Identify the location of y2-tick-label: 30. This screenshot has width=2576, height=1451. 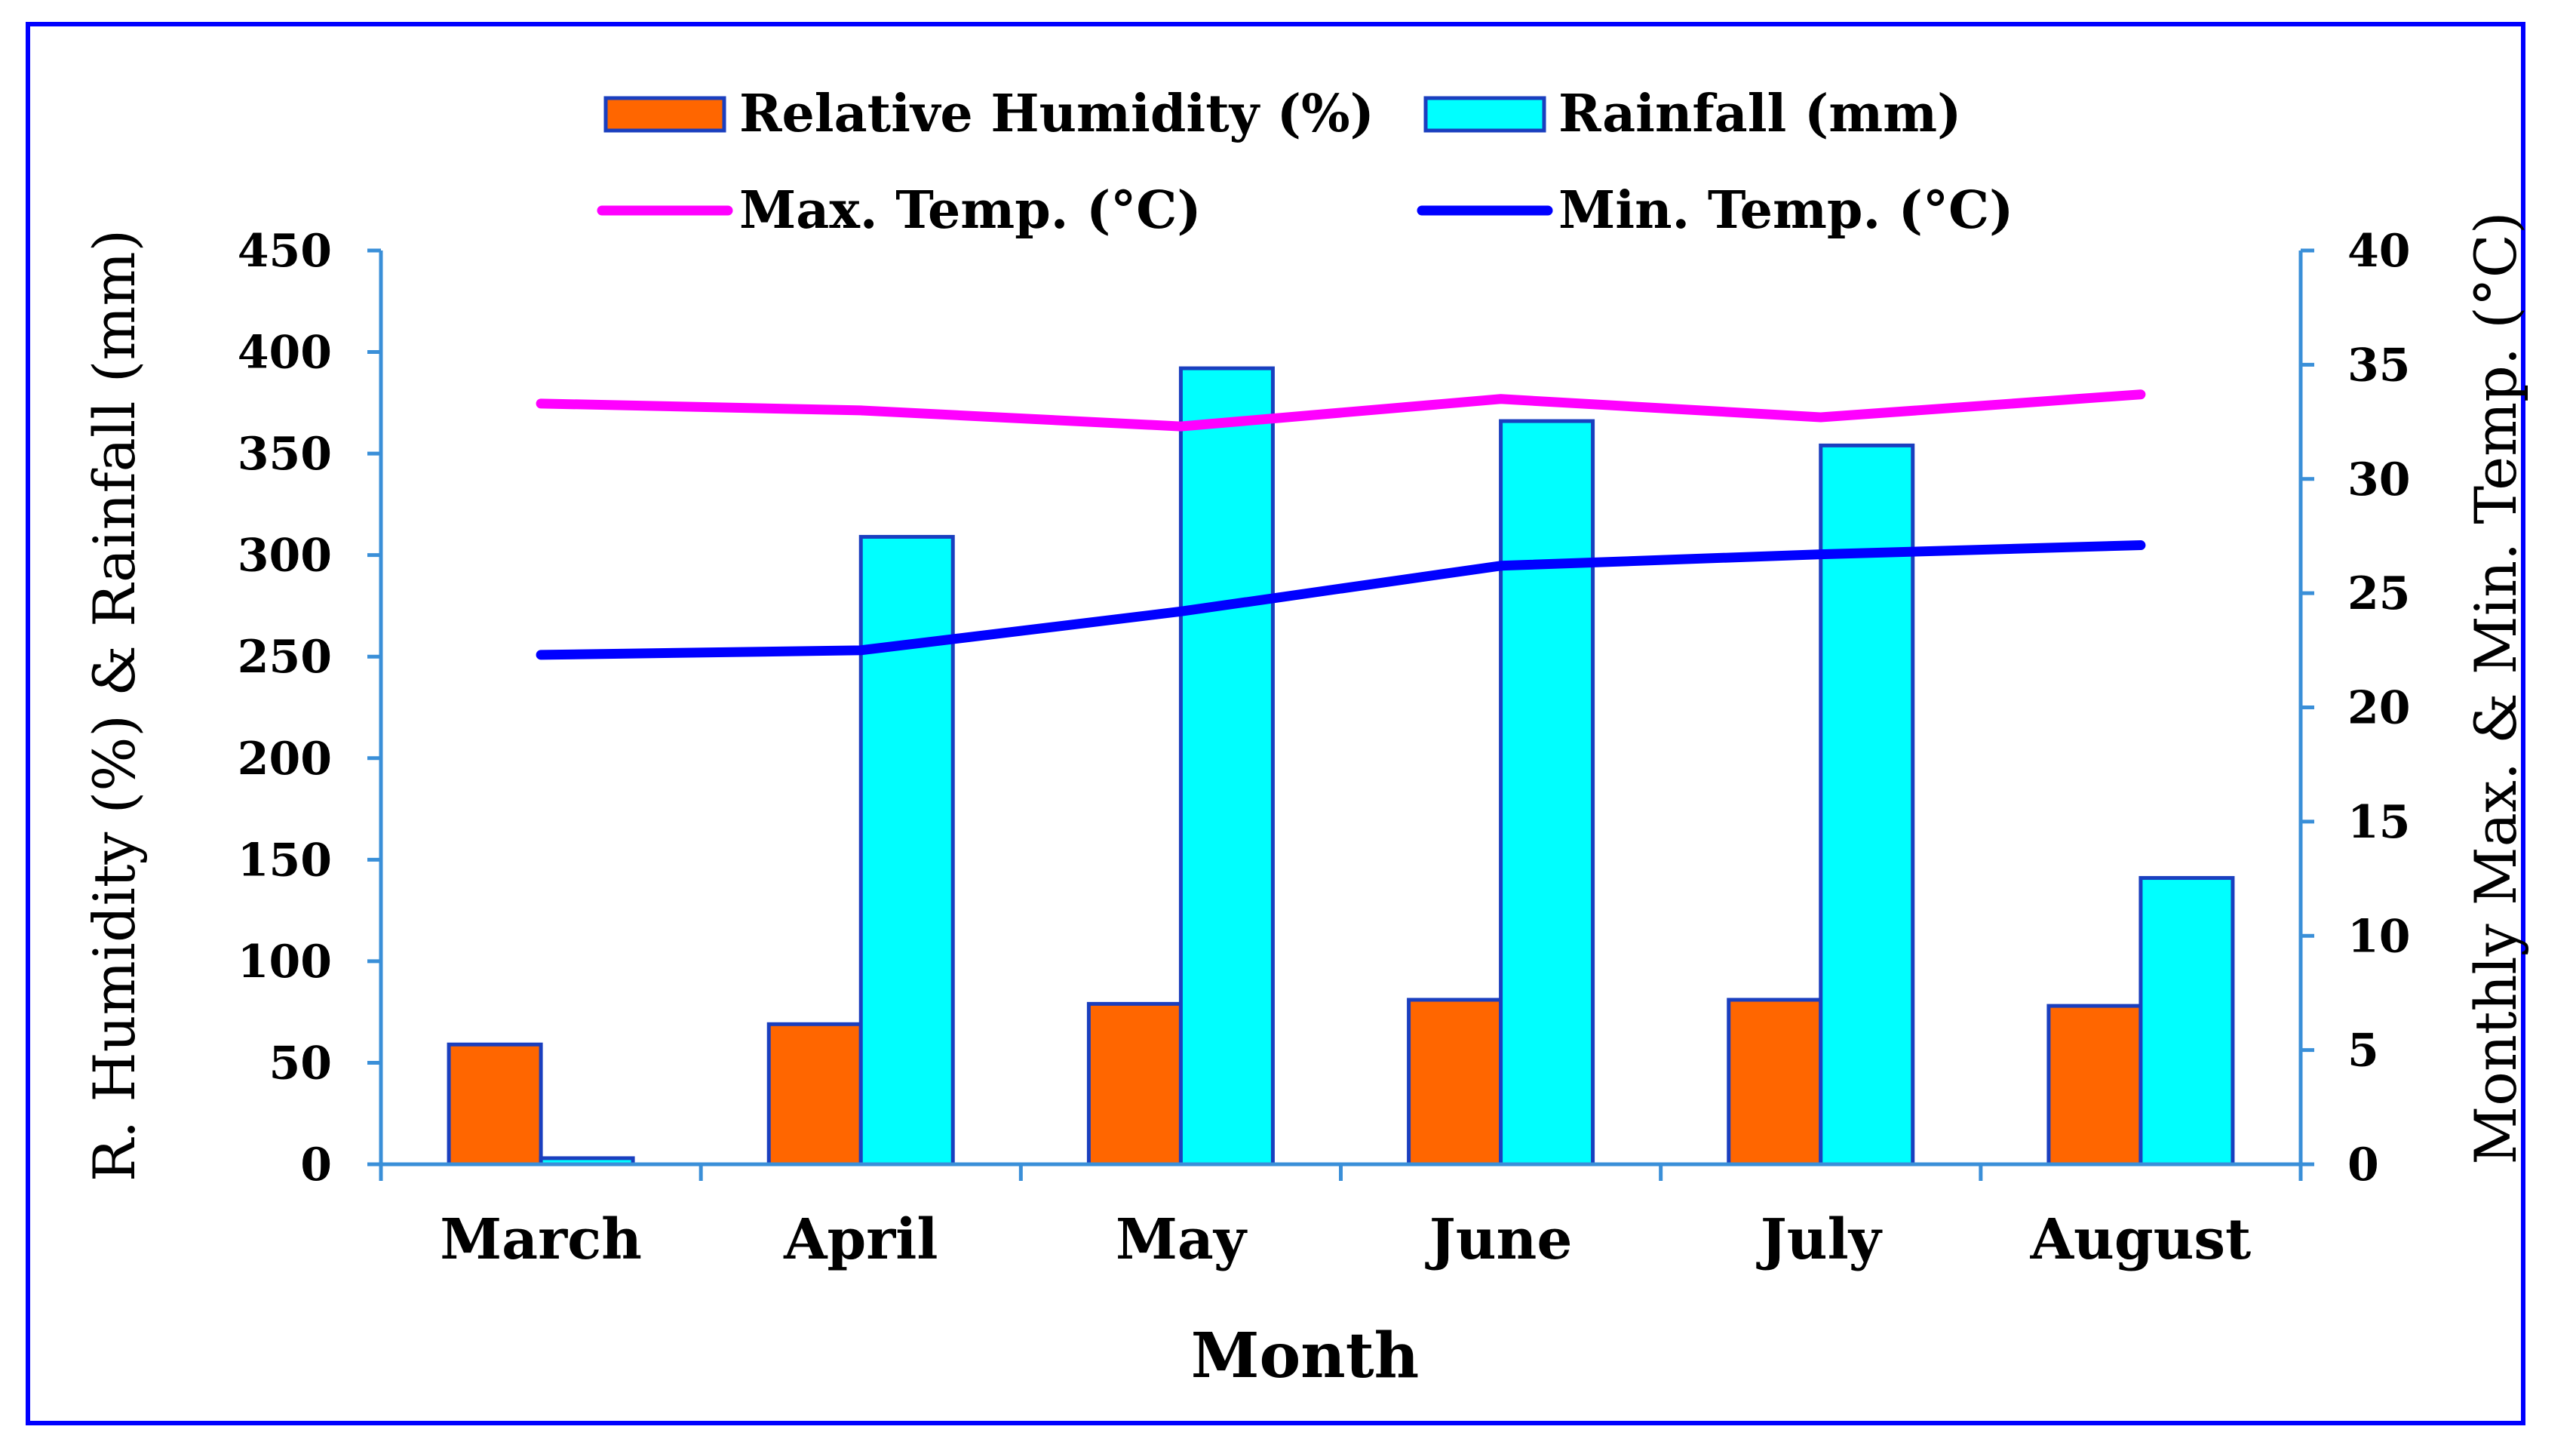
(2379, 480).